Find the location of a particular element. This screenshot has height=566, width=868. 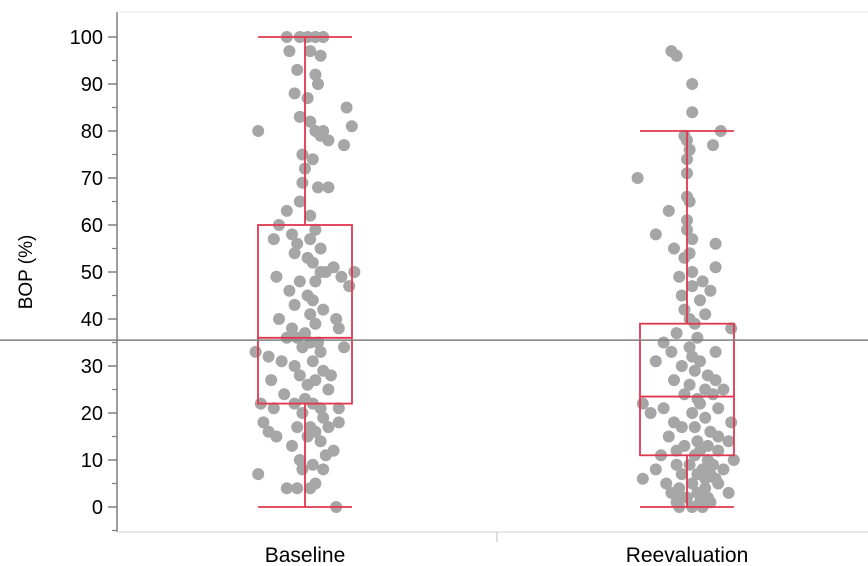

y-tick-label: 40 is located at coordinates (92, 320).